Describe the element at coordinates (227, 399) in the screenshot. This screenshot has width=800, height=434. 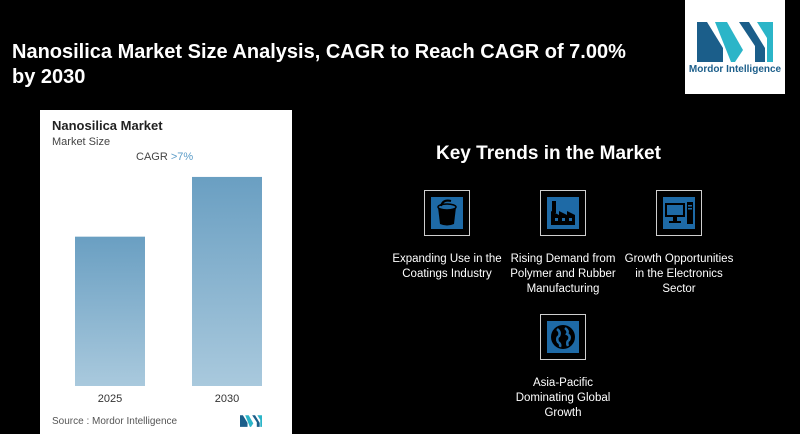
I see `x-tick-label: 2030` at that location.